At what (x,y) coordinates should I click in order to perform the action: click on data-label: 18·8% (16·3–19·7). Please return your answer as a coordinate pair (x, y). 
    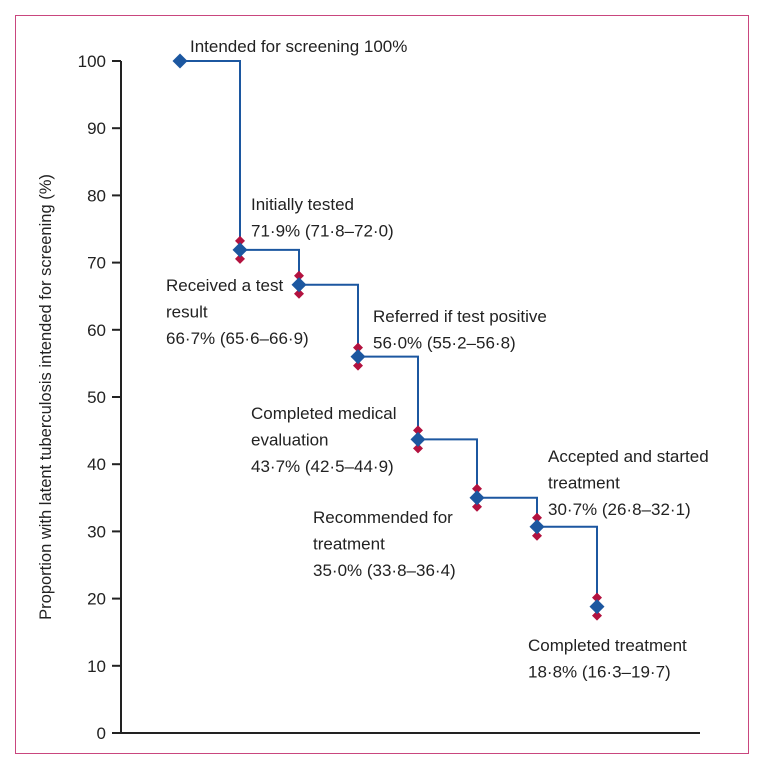
    Looking at the image, I should click on (599, 672).